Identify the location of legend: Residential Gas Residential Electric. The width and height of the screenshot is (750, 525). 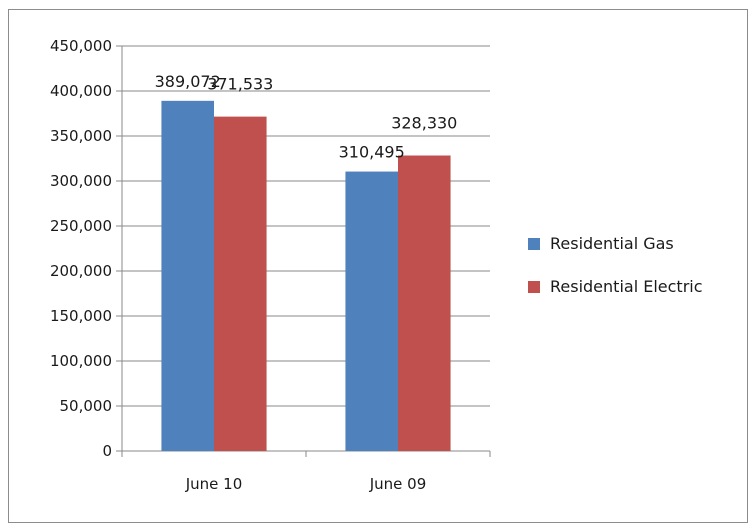
(615, 265).